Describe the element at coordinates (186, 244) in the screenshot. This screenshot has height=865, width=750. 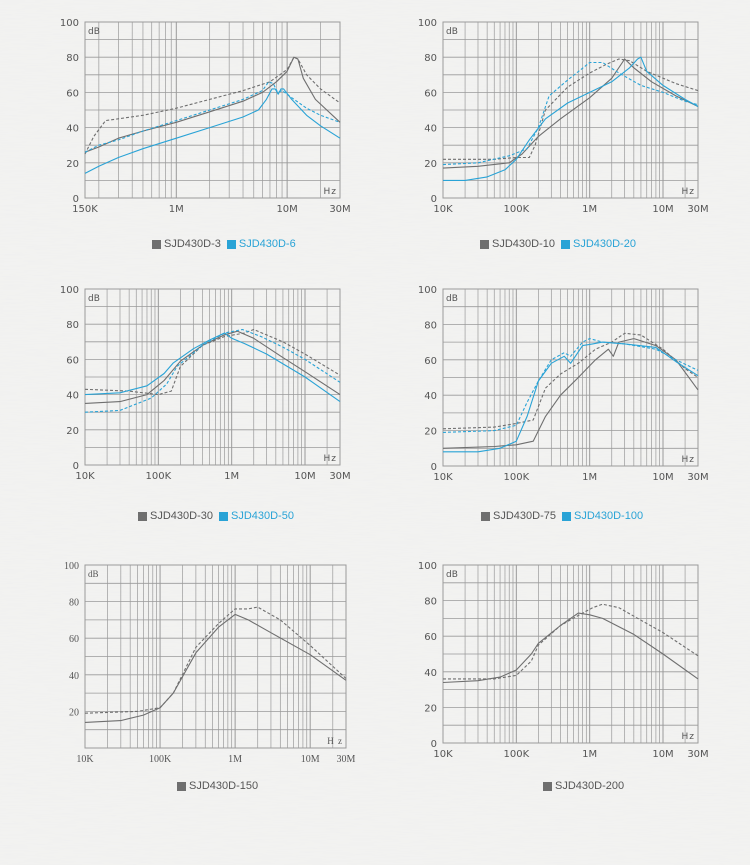
I see `legend-item: SJD430D-3` at that location.